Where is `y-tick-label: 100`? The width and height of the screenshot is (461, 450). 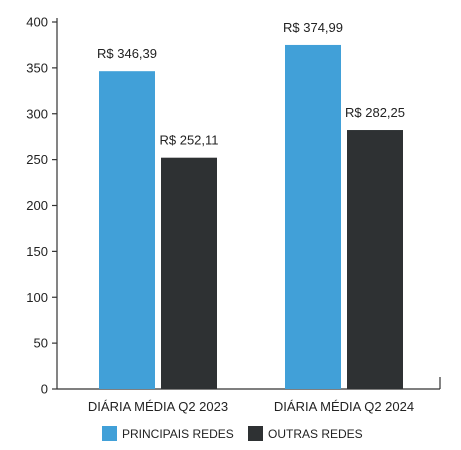 y-tick-label: 100 is located at coordinates (37, 297).